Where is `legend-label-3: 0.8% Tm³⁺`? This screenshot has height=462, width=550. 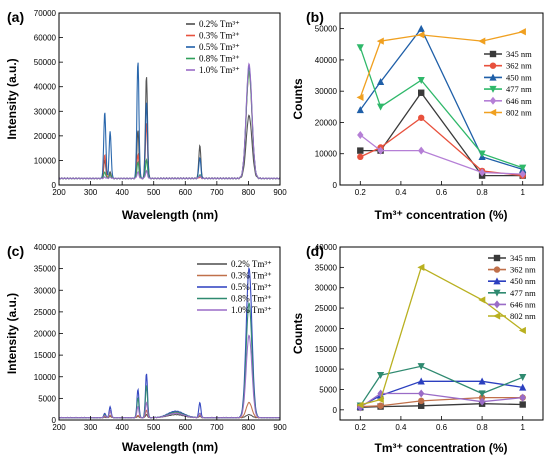
legend-label-3: 0.8% Tm³⁺ is located at coordinates (251, 299).